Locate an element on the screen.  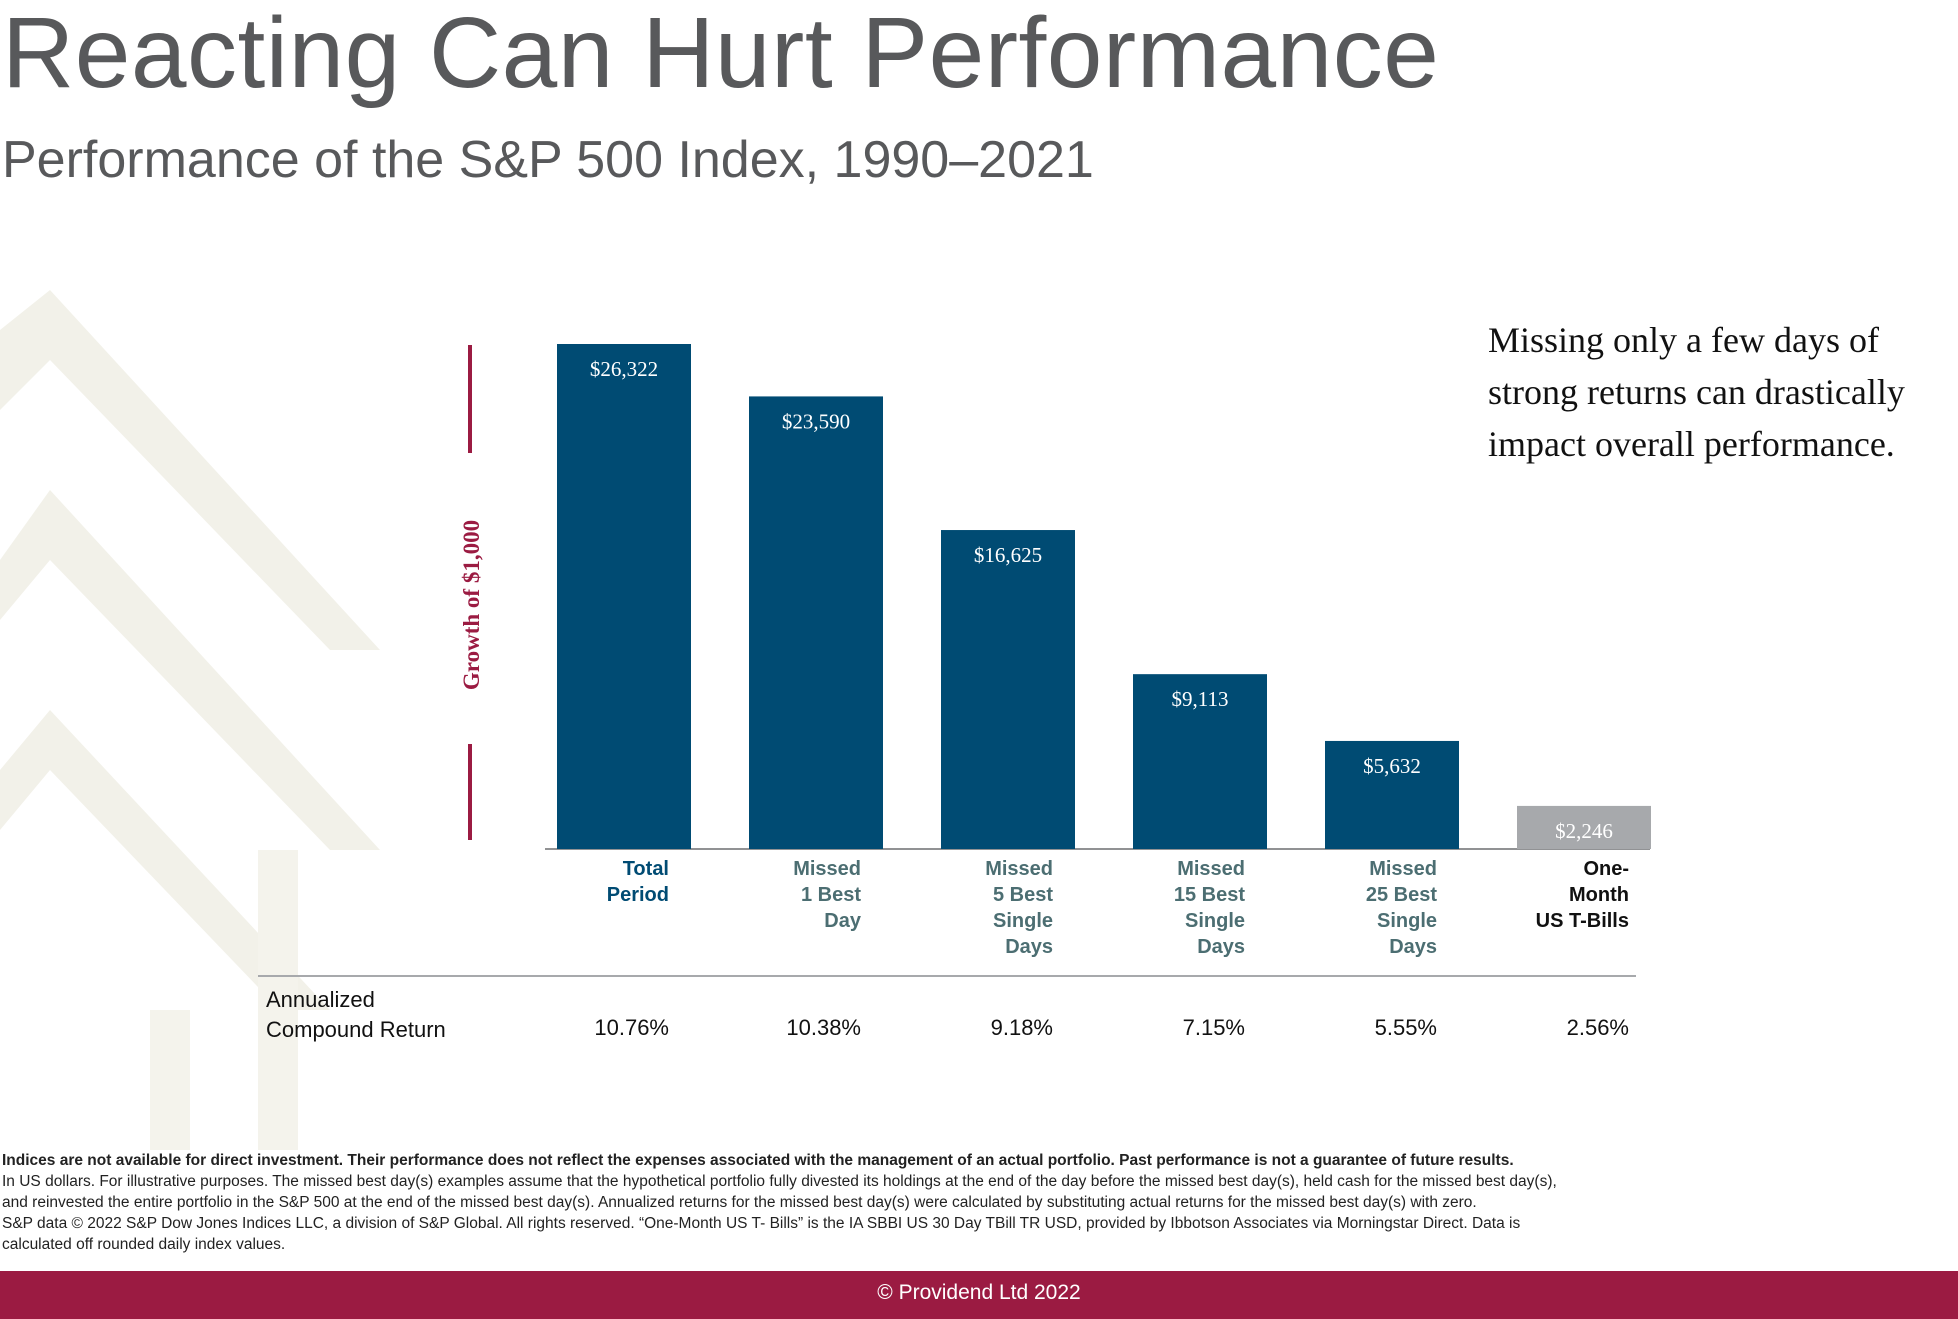
annualized-return-value: 10.76% is located at coordinates (631, 1027).